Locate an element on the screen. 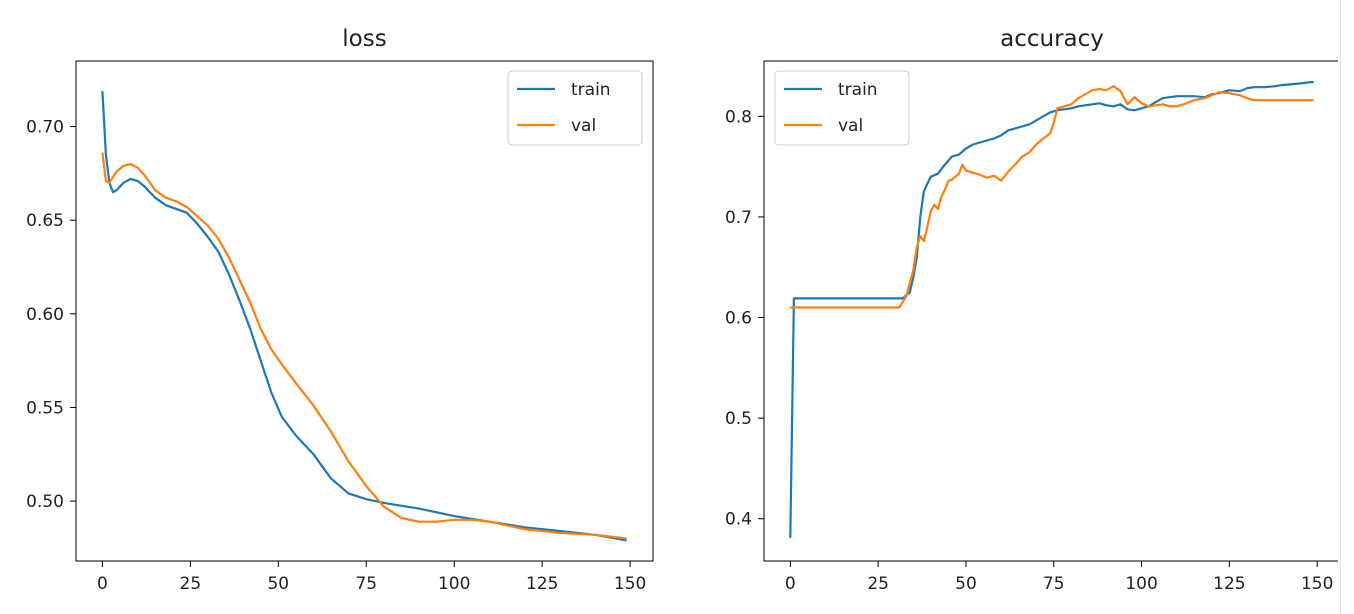 This screenshot has height=614, width=1354. y-tick-label: 0.5 is located at coordinates (738, 419).